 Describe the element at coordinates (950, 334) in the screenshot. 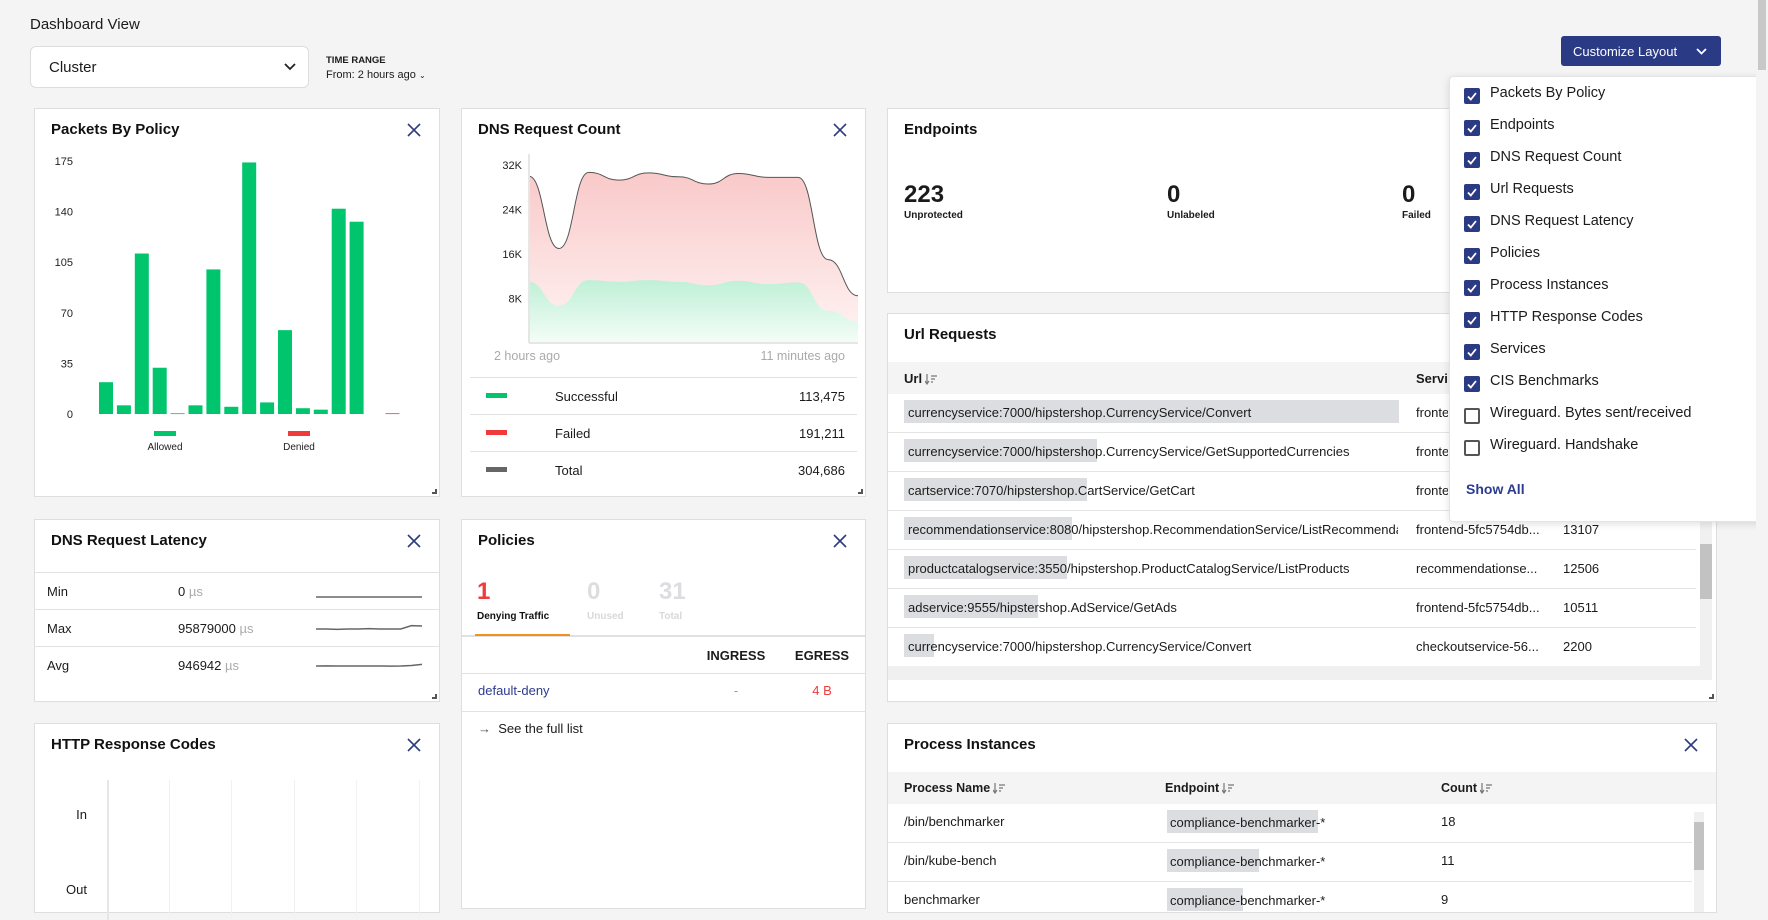

I see `card-title: Url Requests` at that location.